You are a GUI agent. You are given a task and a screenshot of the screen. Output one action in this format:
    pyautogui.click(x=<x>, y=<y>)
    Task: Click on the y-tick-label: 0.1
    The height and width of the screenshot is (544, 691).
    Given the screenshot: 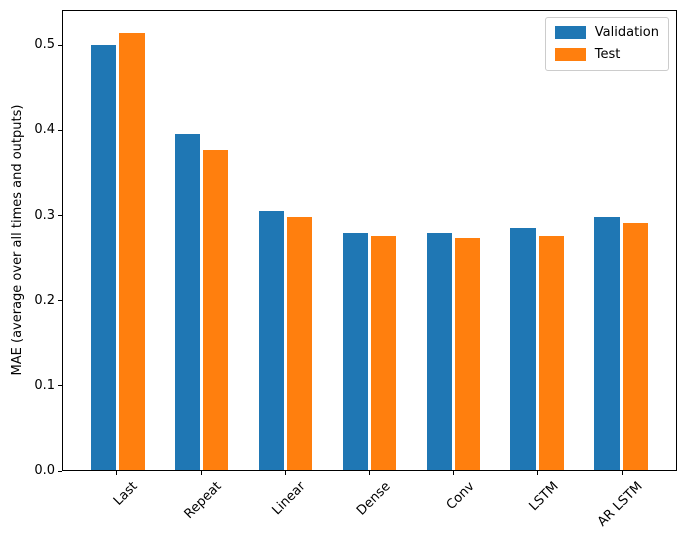 What is the action you would take?
    pyautogui.click(x=44, y=385)
    